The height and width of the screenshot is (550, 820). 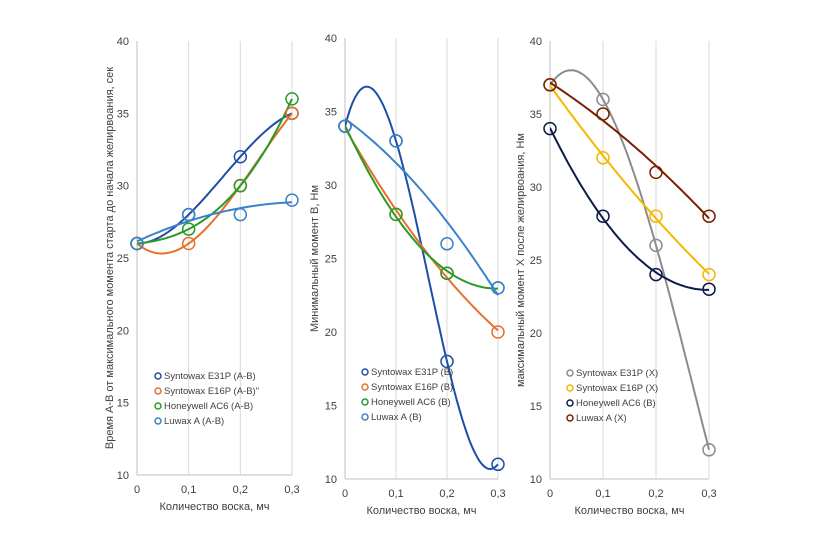 I want to click on legend-entry: Luwax A (A-B), so click(x=194, y=421).